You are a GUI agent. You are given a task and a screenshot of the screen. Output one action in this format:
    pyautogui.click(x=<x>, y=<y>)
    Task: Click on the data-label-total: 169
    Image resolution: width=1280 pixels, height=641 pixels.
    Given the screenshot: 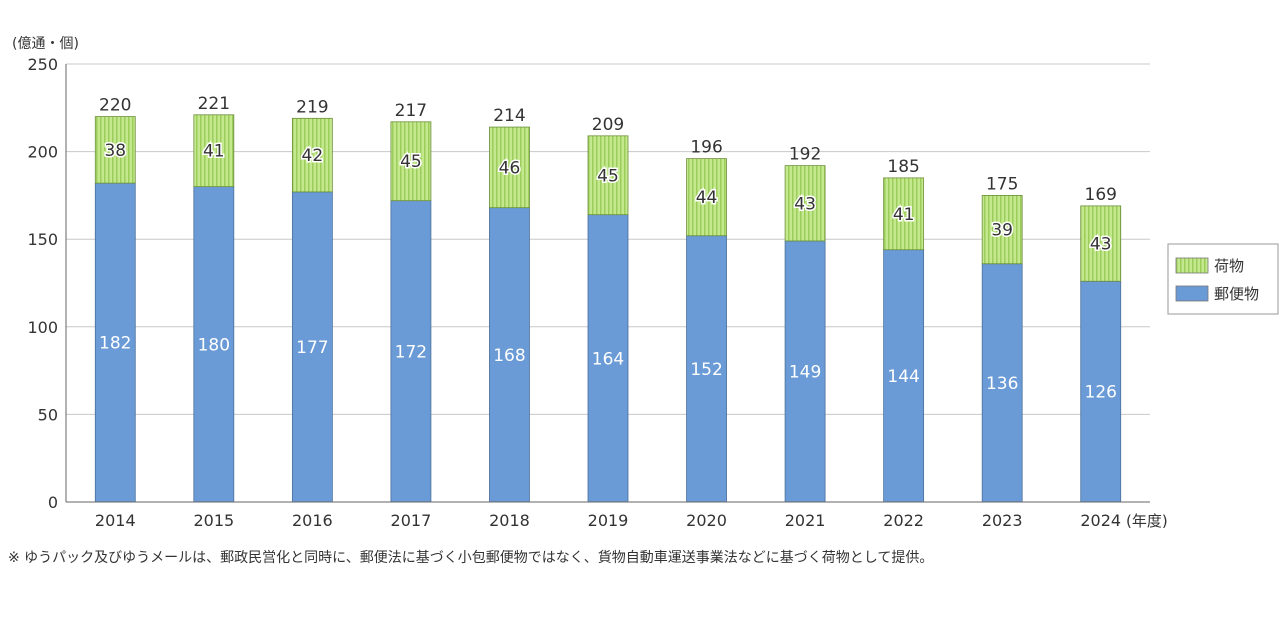 What is the action you would take?
    pyautogui.click(x=1101, y=195)
    